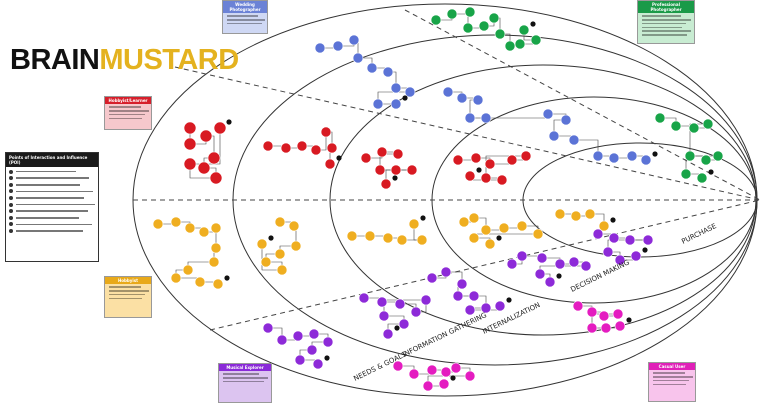 Image resolution: width=770 pixels, height=403 pixels. I want to click on persona-name: Hobbyist/Learner, so click(128, 100).